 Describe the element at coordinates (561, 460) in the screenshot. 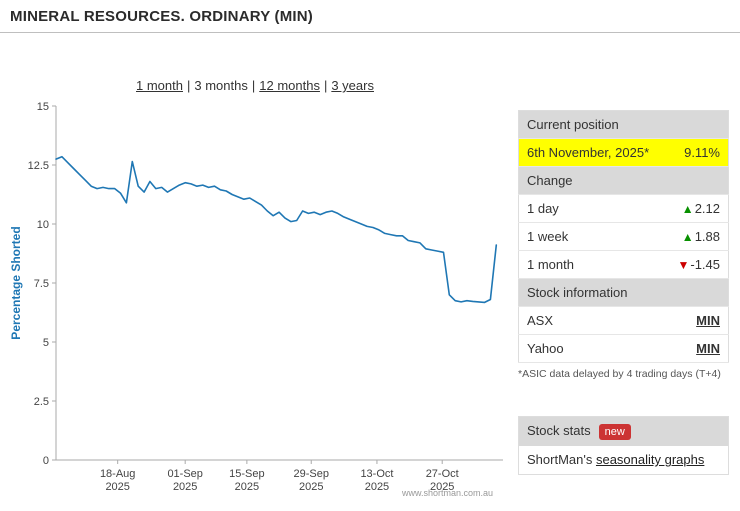

I see `seasonality-prefix: ShortMan's` at that location.